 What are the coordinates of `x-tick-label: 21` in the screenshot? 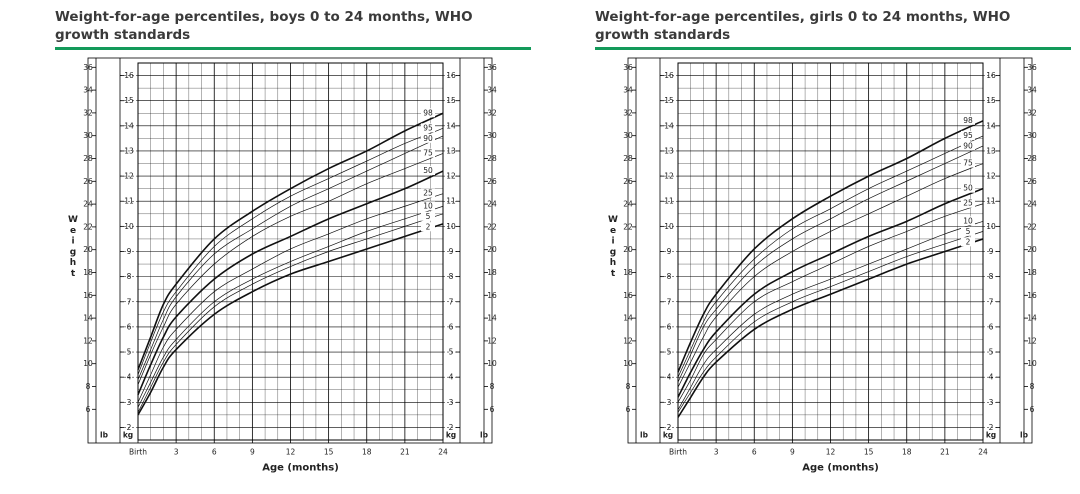 It's located at (945, 452).